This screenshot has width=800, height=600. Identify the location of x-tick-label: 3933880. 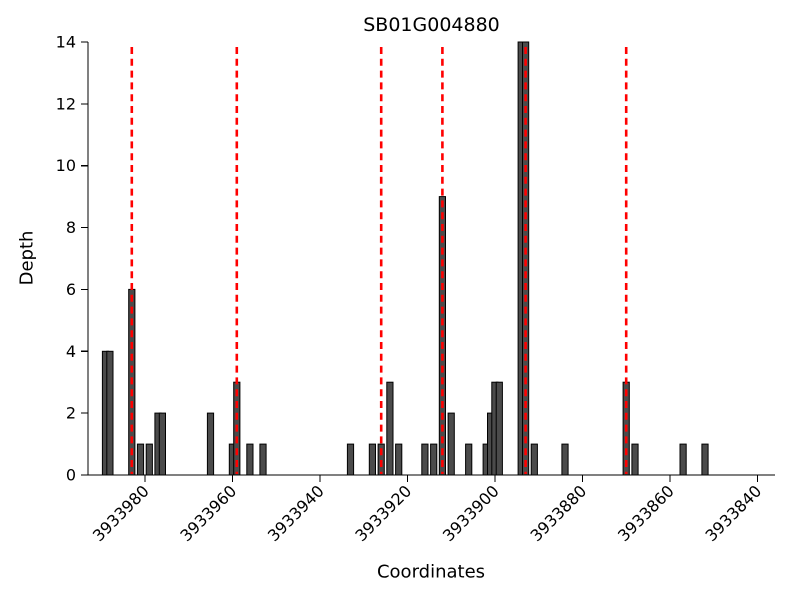
(559, 513).